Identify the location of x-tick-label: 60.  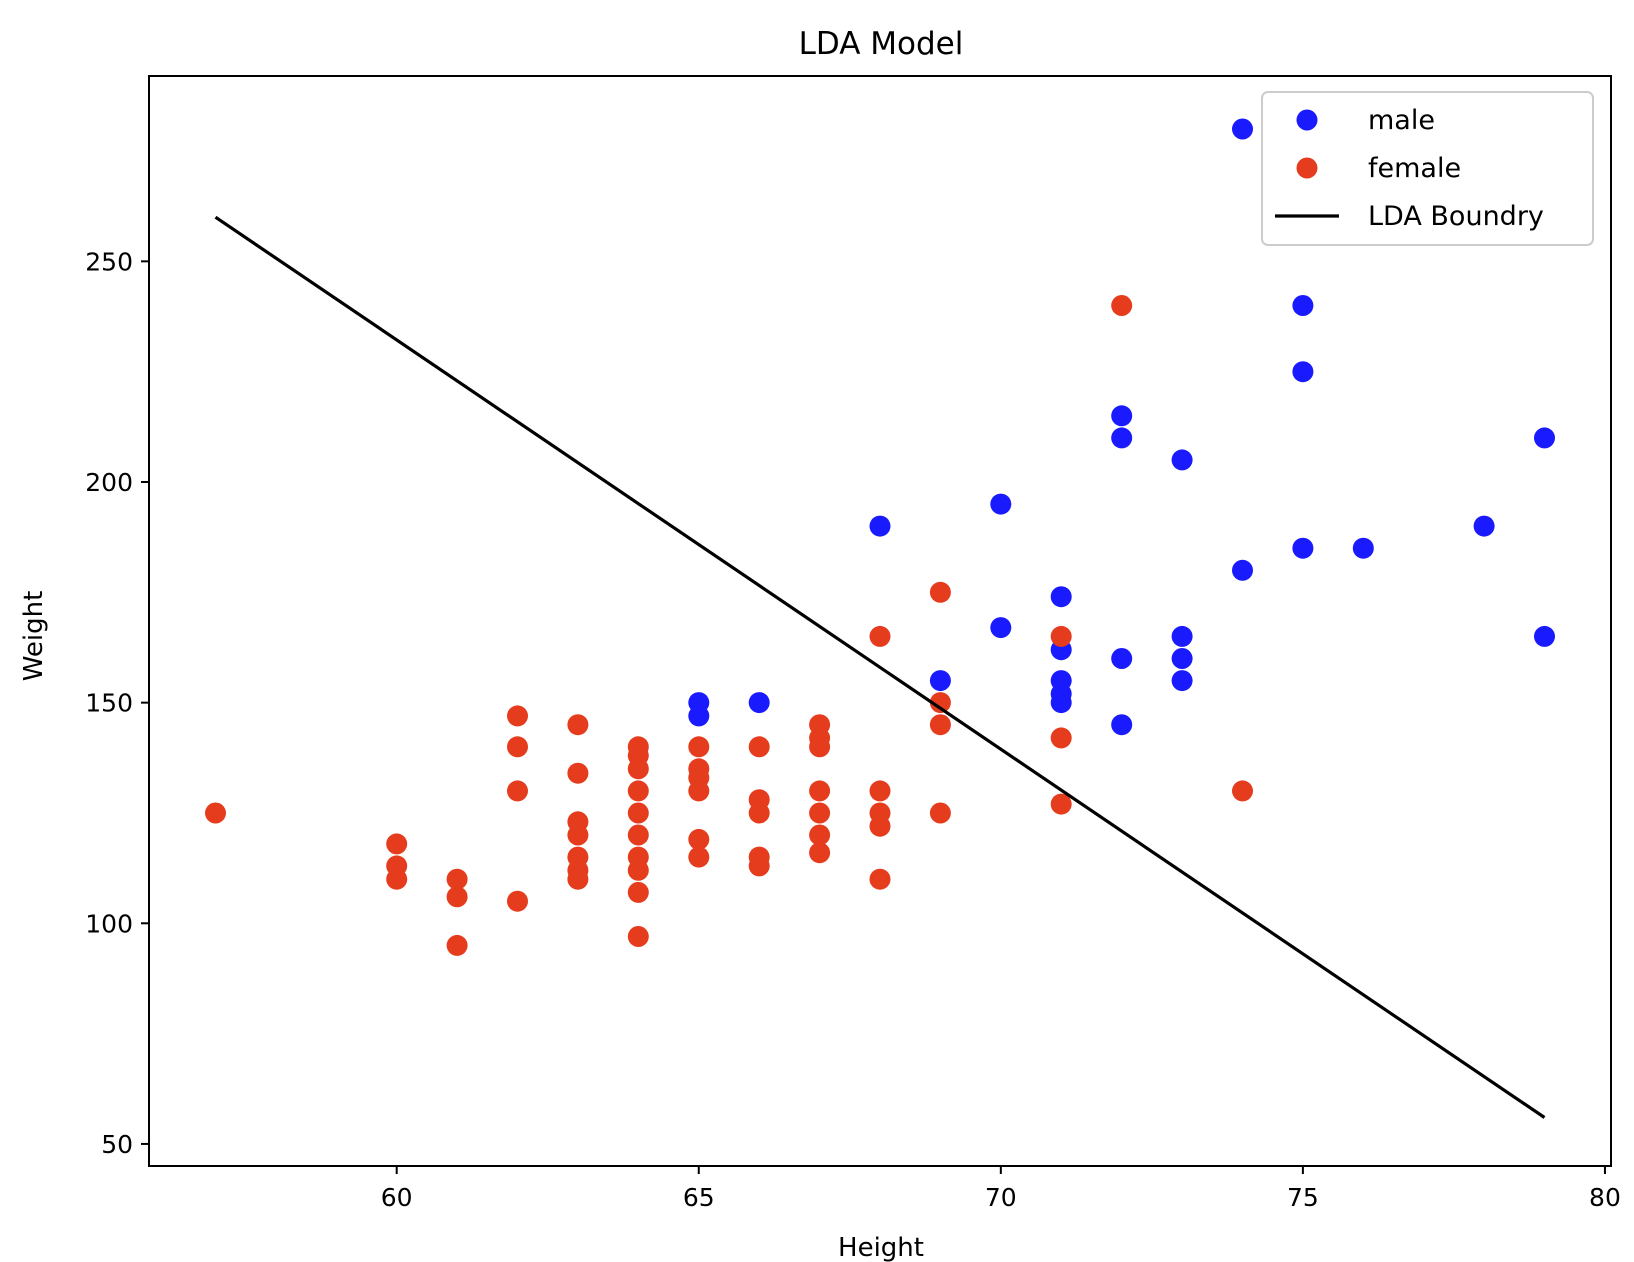
(397, 1197).